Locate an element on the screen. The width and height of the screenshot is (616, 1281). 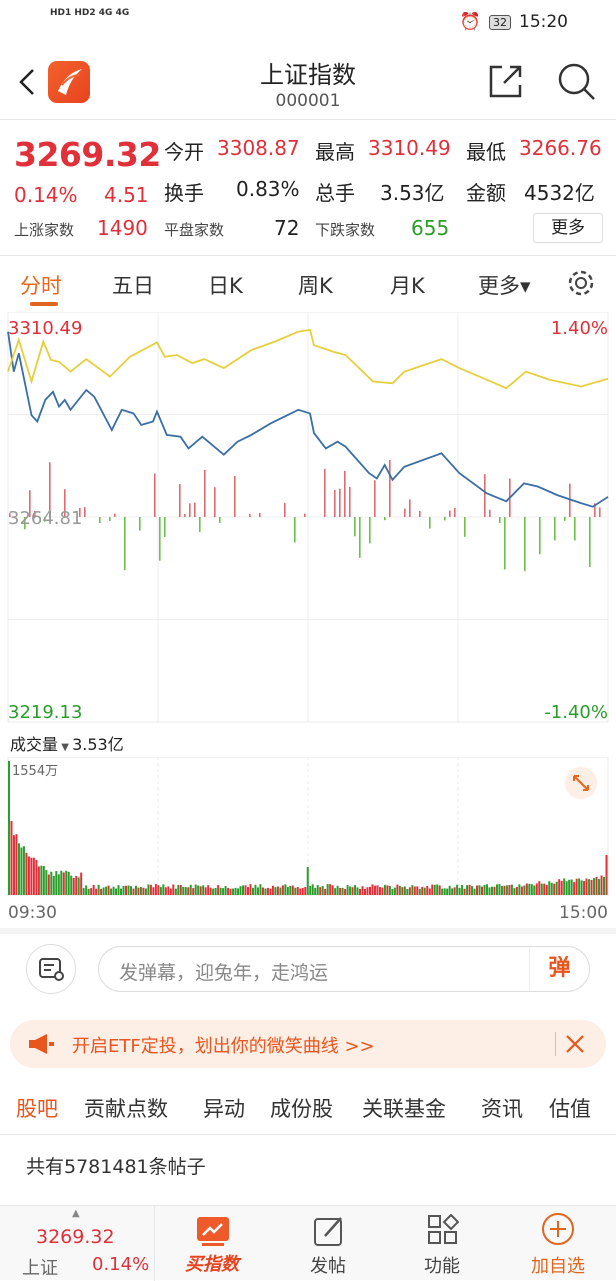
tab-news: 资讯 is located at coordinates (502, 1109).